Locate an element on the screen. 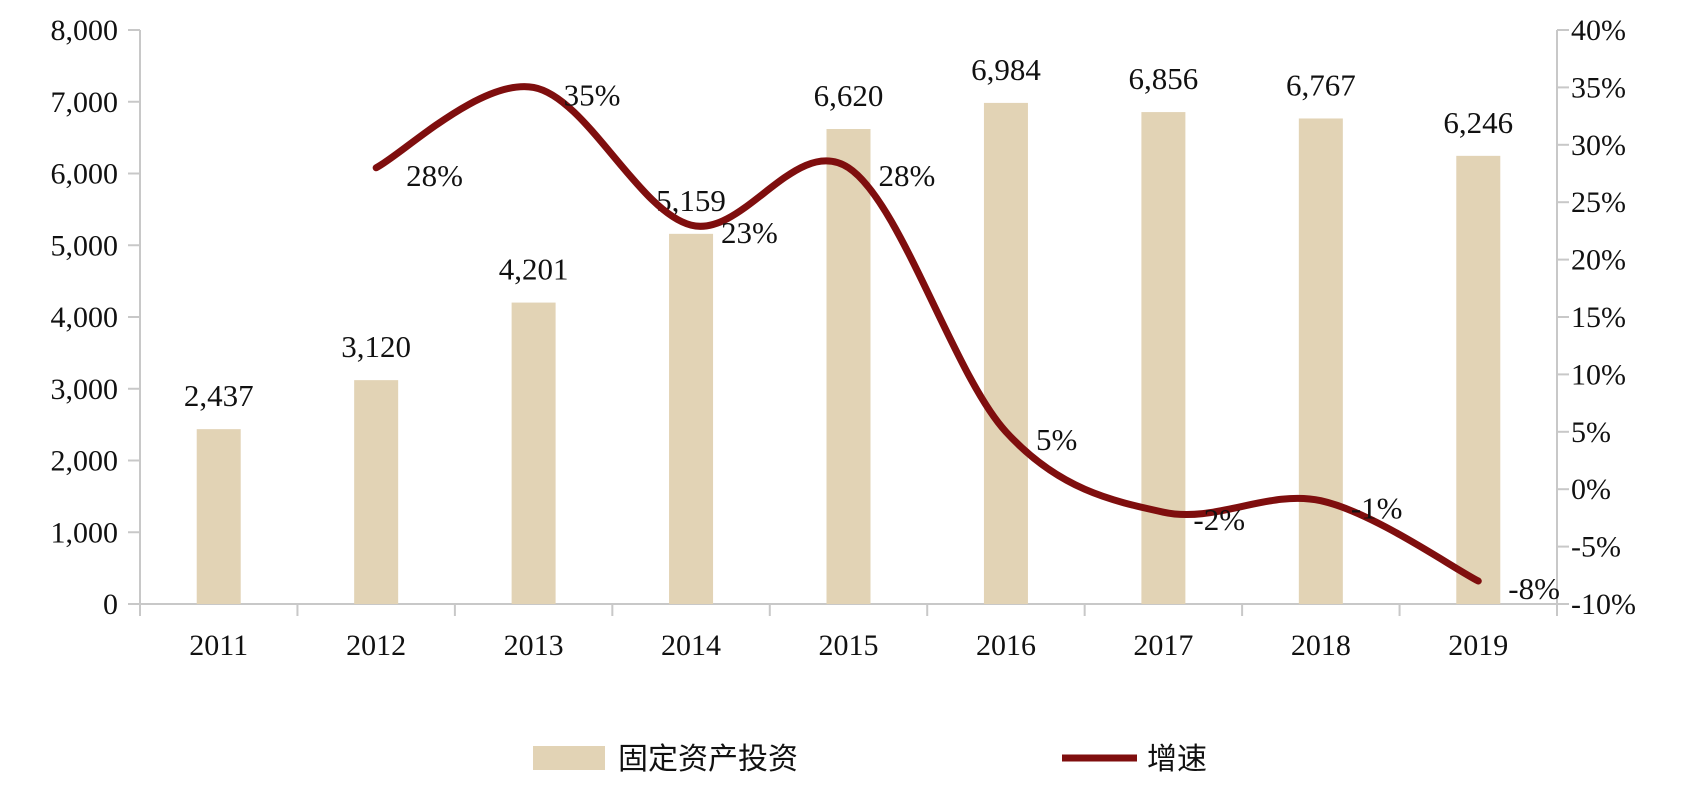 The height and width of the screenshot is (798, 1688). x-tick-label: 2011 is located at coordinates (218, 645).